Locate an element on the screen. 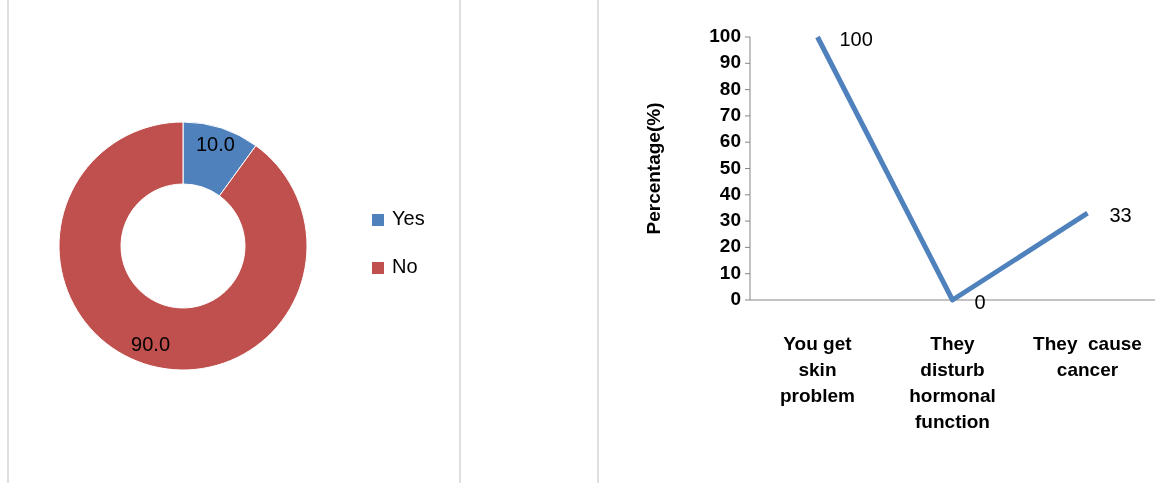 Image resolution: width=1170 pixels, height=483 pixels. y-tick-label: 10 is located at coordinates (730, 272).